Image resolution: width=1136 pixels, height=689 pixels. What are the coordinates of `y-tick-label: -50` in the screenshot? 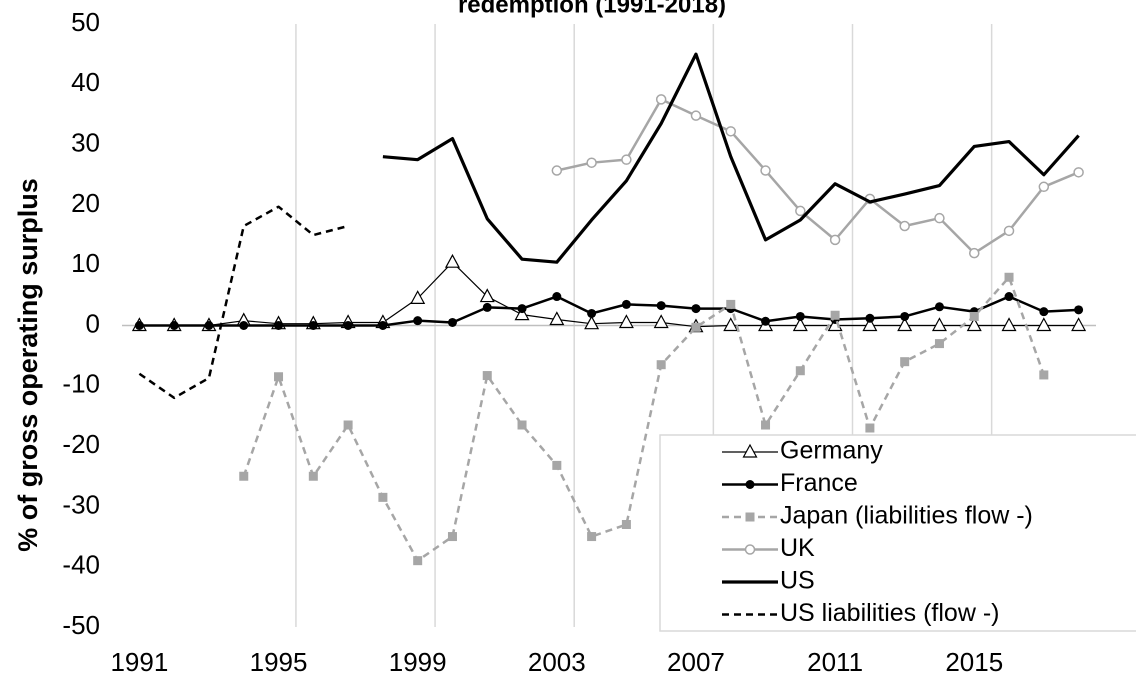 It's located at (81, 625).